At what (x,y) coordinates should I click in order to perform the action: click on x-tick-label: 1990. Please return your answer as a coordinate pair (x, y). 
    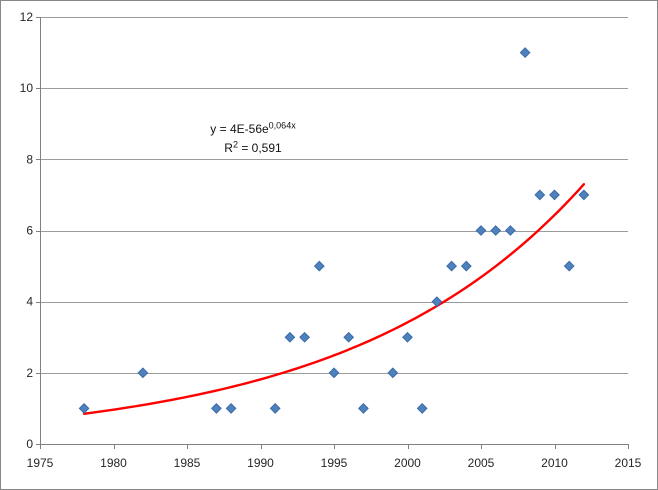
    Looking at the image, I should click on (260, 463).